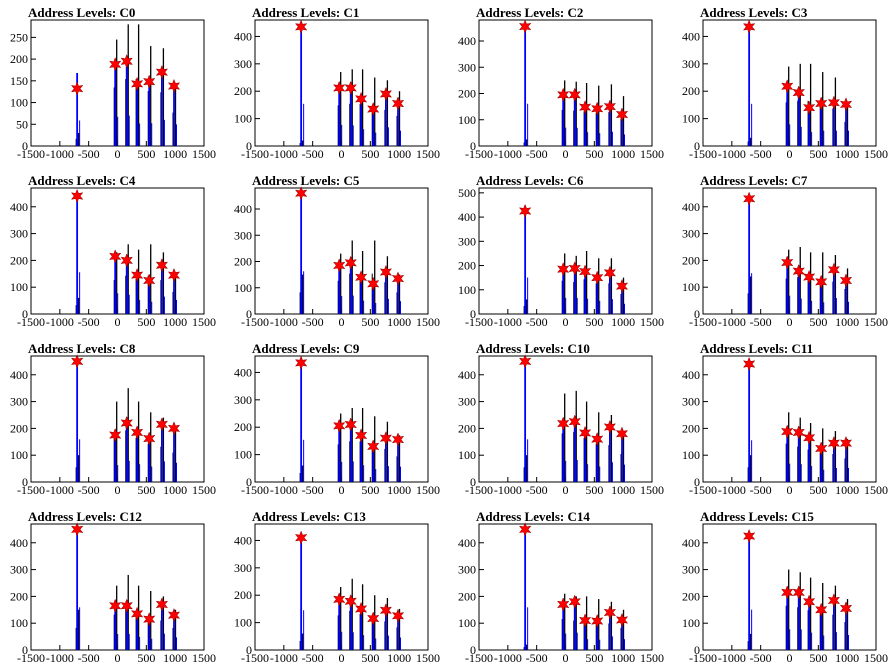 The height and width of the screenshot is (672, 896). I want to click on panel-title: Address Levels: C7, so click(754, 180).